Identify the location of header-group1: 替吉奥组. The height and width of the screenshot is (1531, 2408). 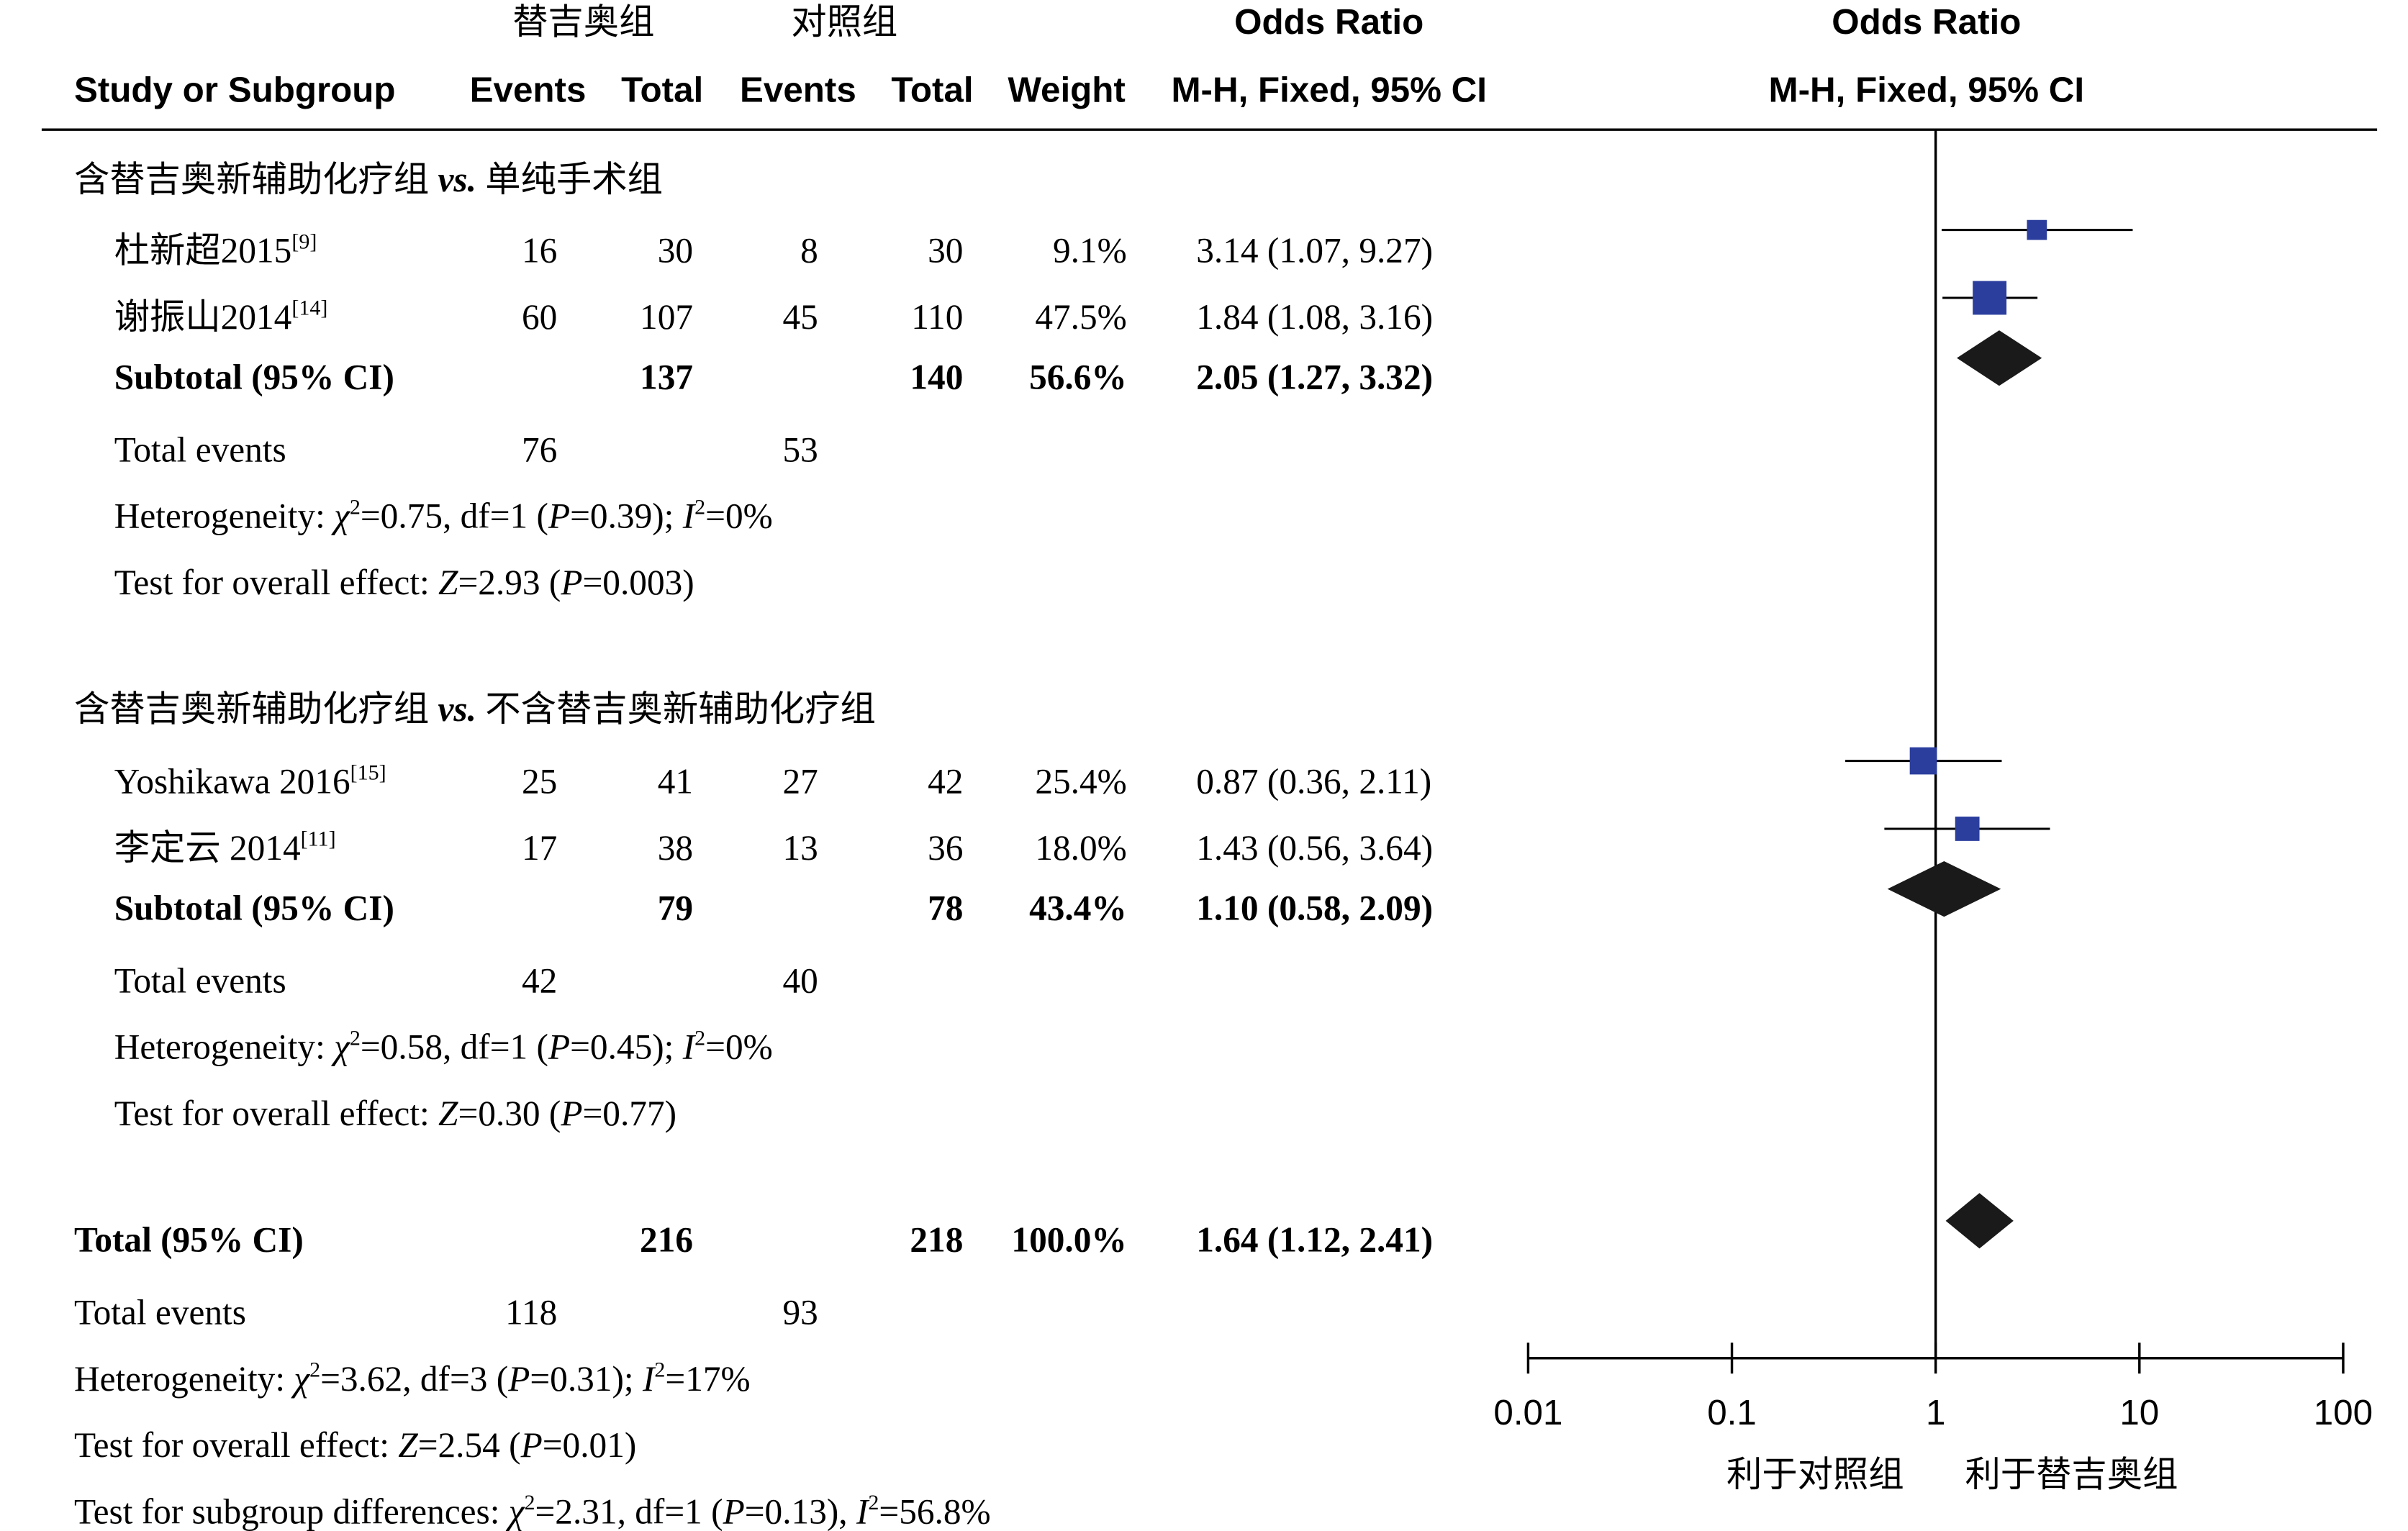
(583, 22).